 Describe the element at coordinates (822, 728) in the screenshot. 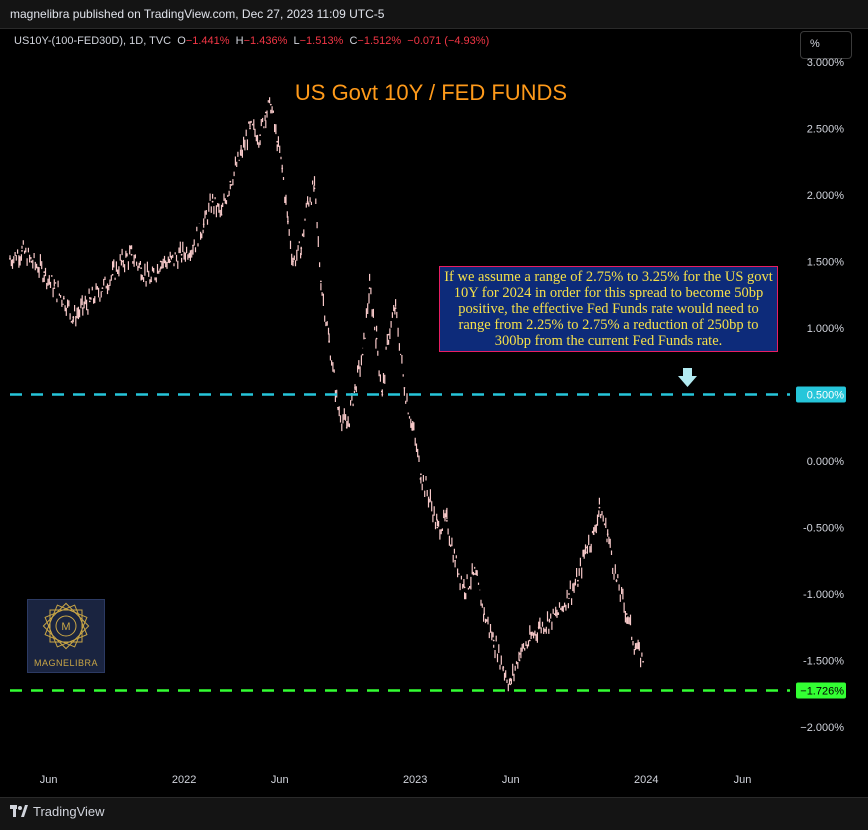

I see `y-tick-label: −2.000%` at that location.